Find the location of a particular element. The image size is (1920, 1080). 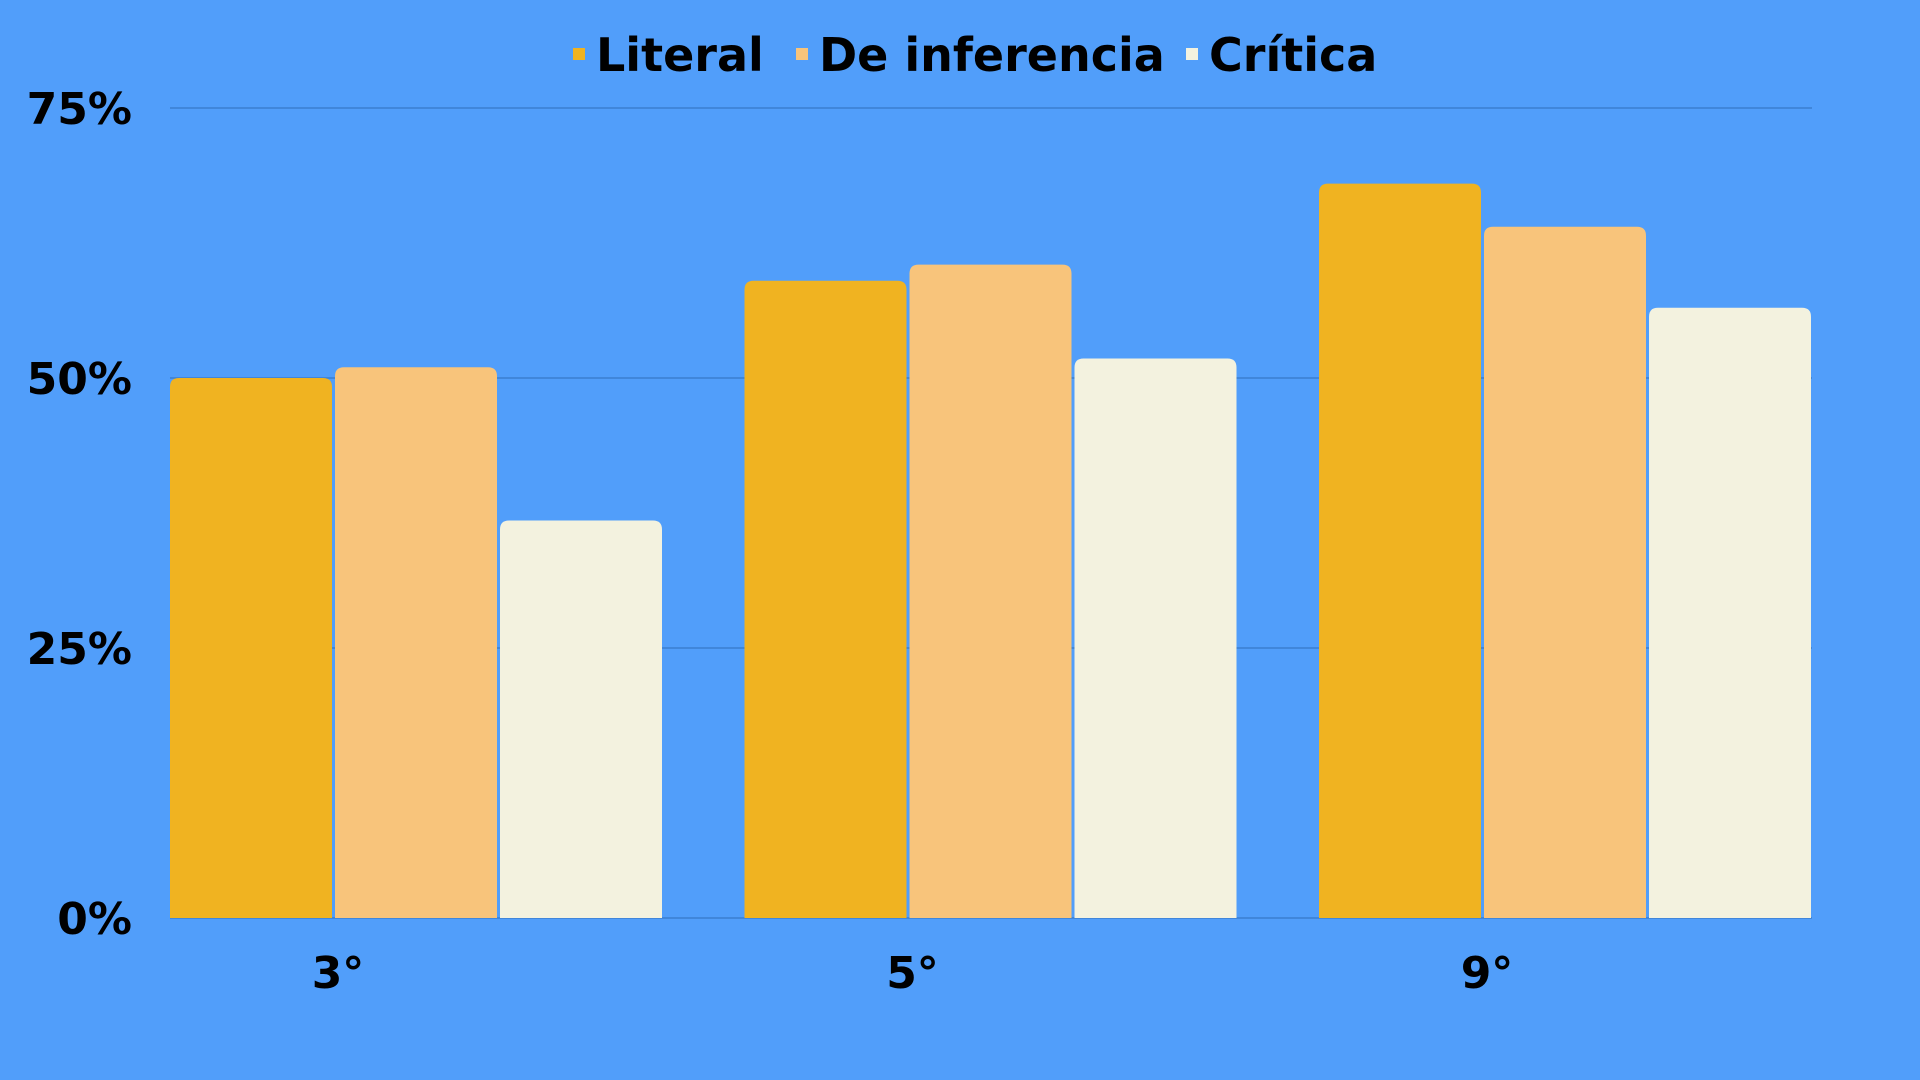

y-tick-label: 25% is located at coordinates (79, 649).